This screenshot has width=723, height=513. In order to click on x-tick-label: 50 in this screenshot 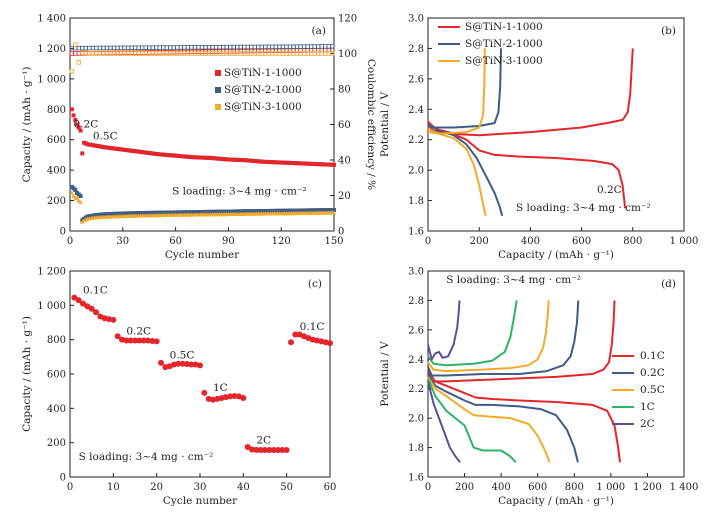, I will do `click(286, 487)`.